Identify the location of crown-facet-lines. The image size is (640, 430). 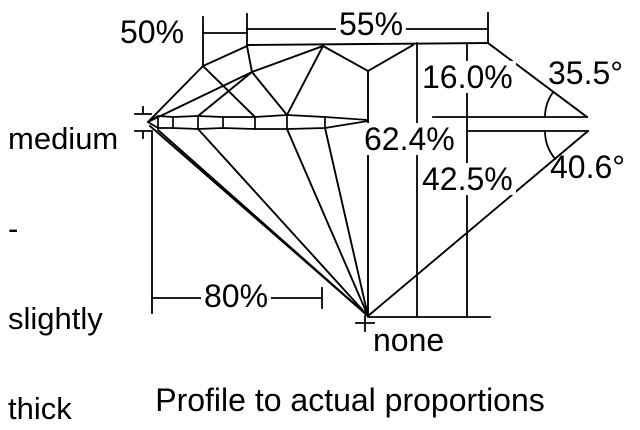
(281, 83).